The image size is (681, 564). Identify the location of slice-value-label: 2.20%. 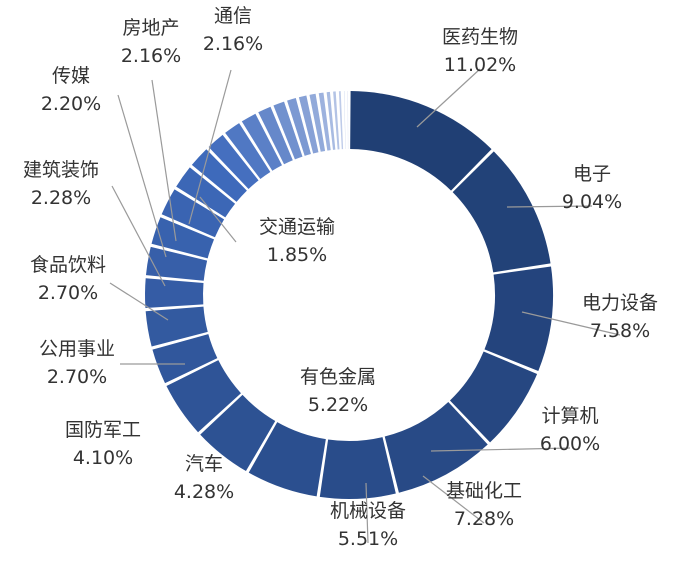
(71, 104).